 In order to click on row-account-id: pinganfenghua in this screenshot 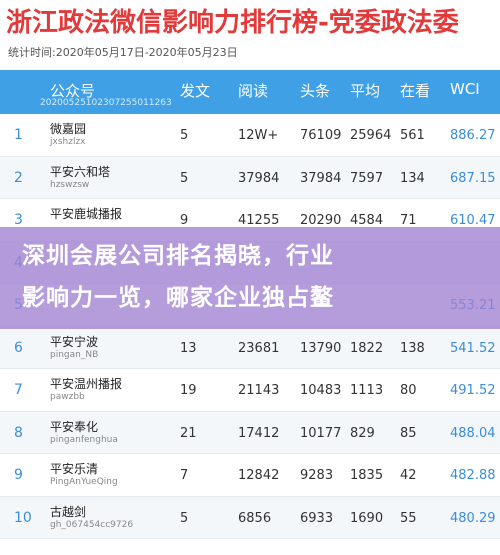, I will do `click(84, 439)`.